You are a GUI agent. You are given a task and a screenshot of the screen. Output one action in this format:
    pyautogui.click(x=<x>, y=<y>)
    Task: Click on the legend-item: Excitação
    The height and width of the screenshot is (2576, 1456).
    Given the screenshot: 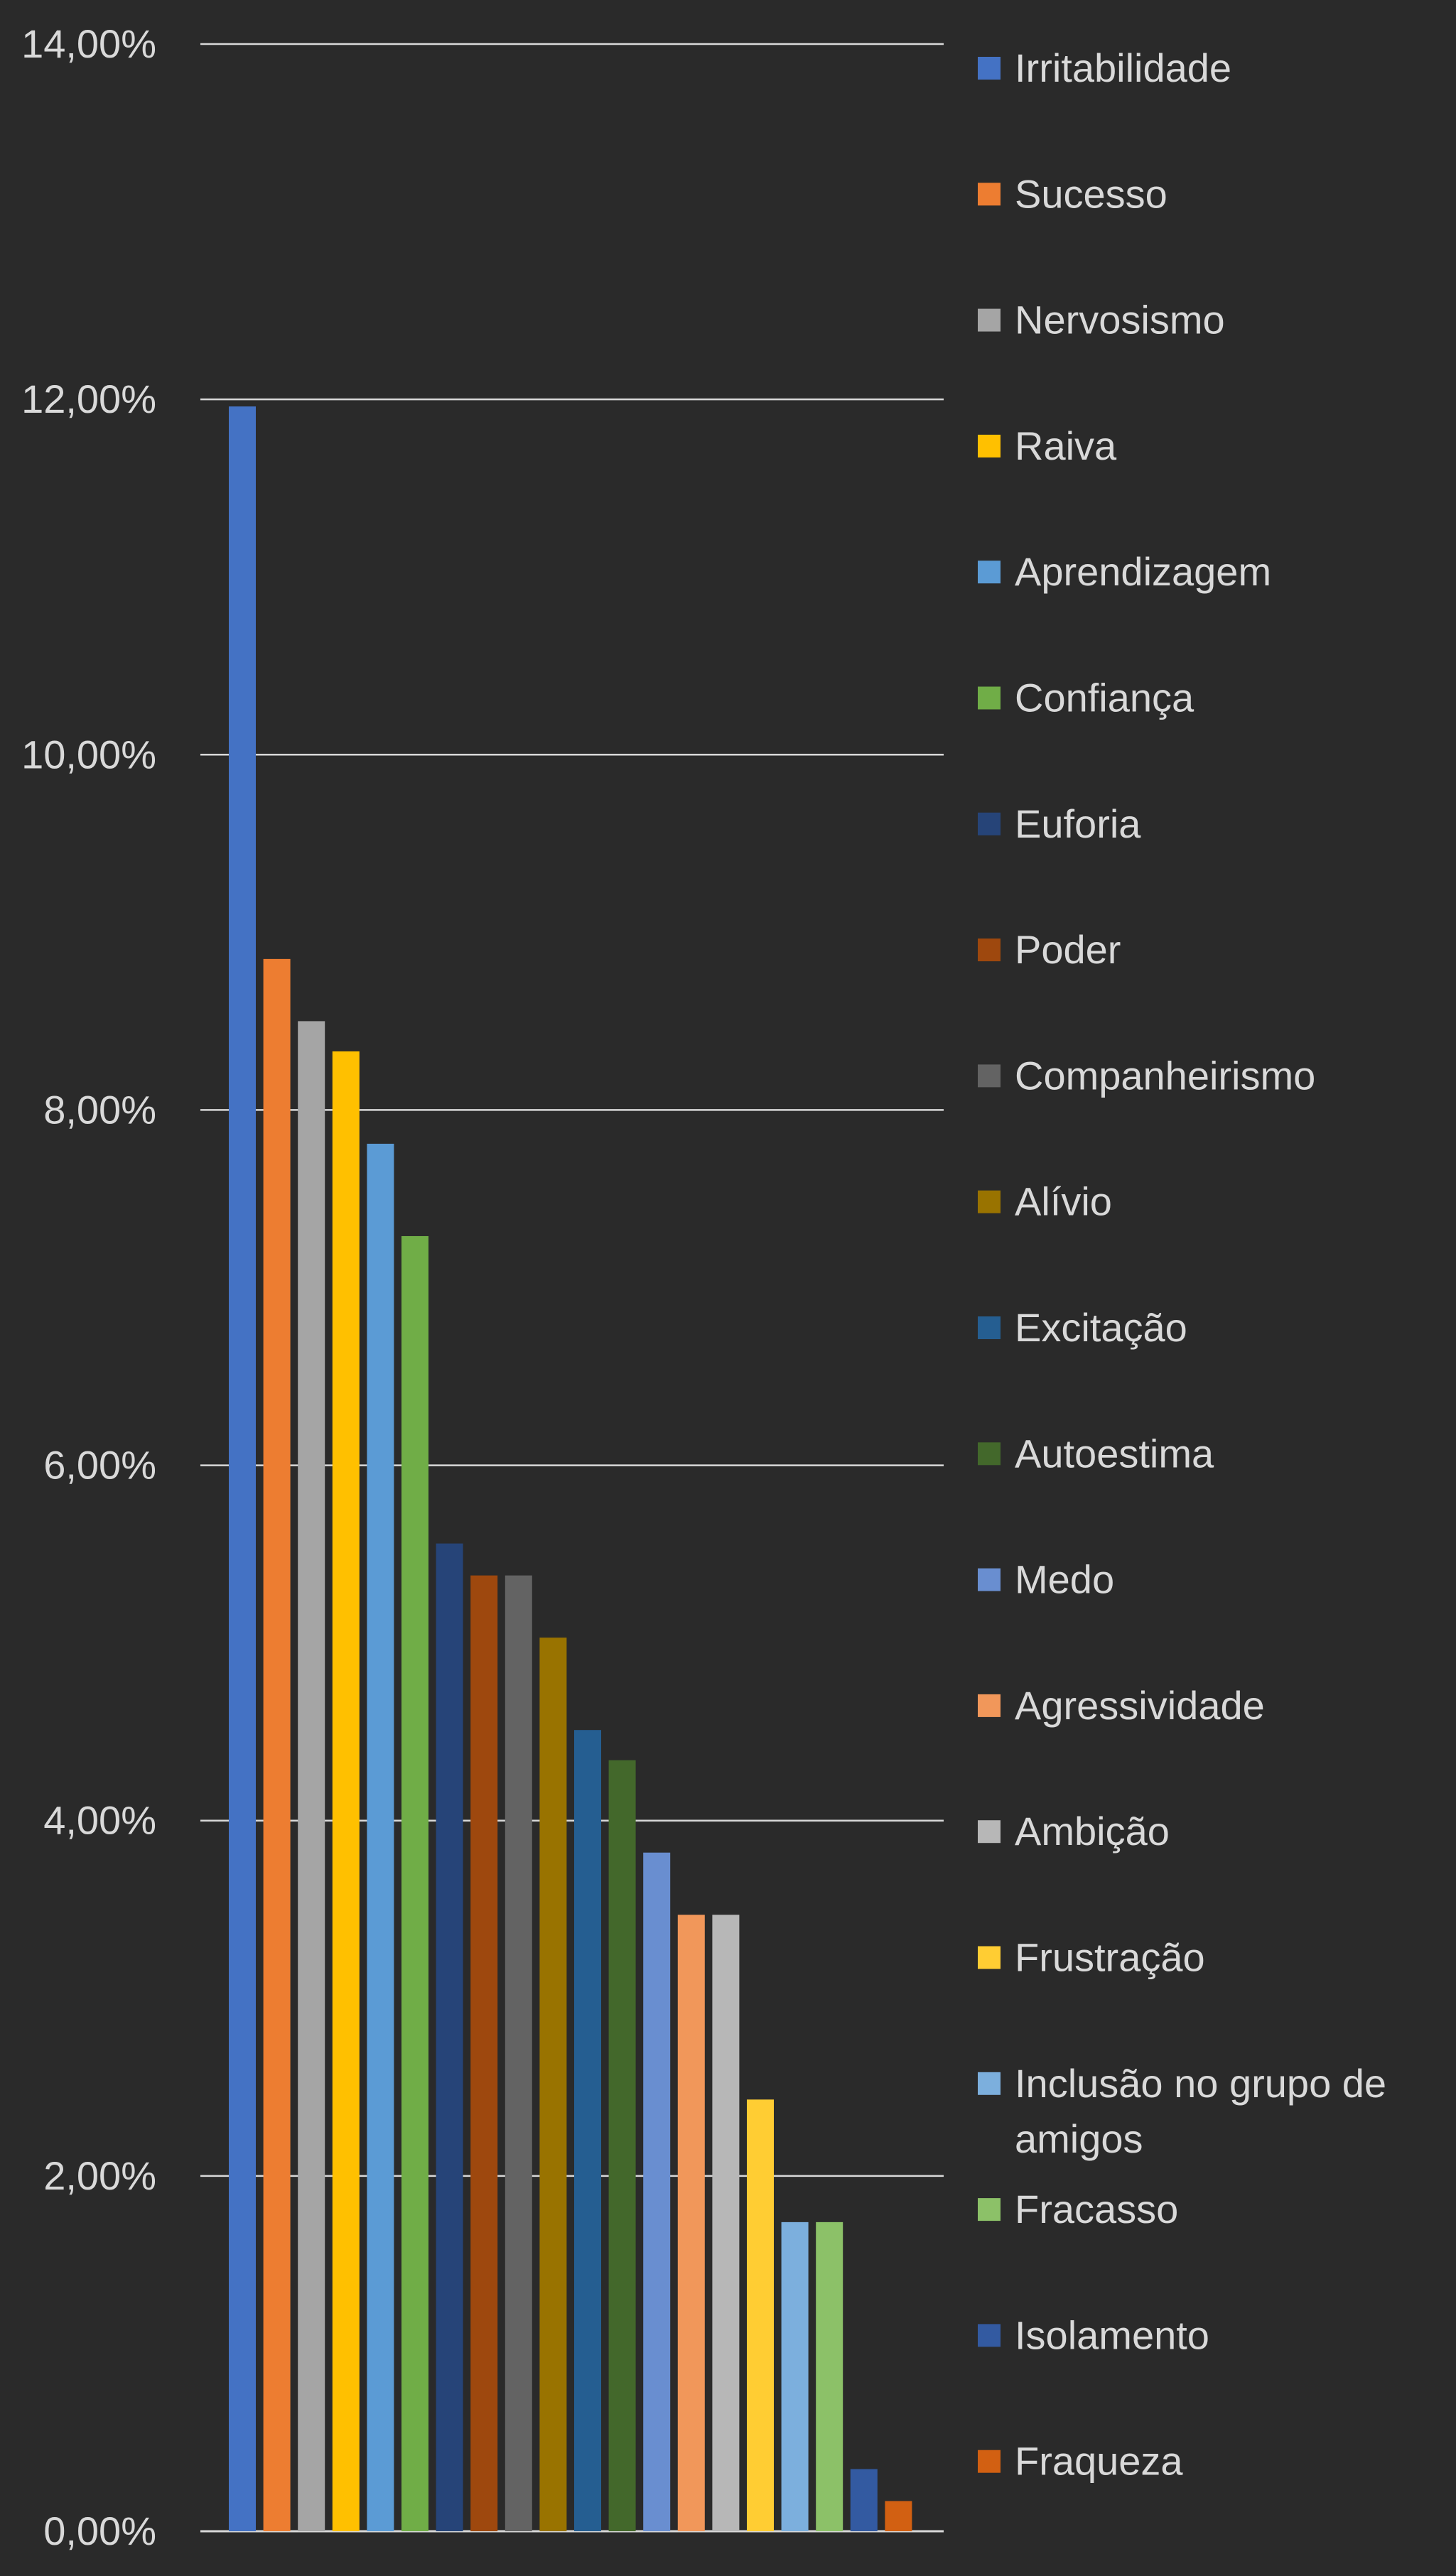 What is the action you would take?
    pyautogui.click(x=1083, y=1327)
    